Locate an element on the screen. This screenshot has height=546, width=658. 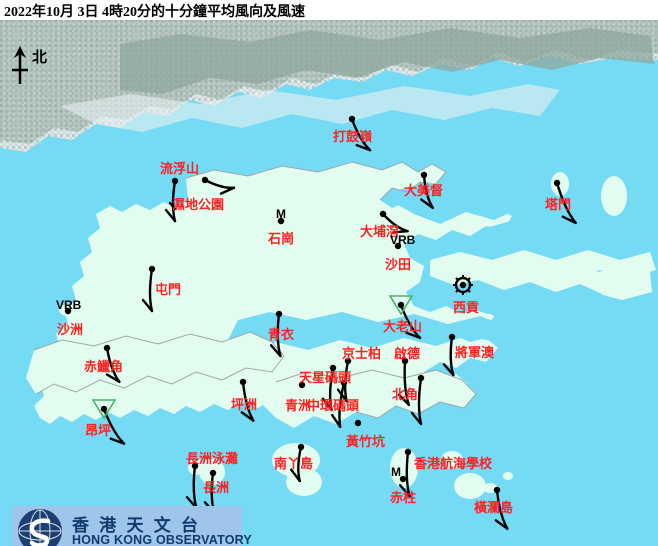
station-label: 北角 is located at coordinates (405, 394).